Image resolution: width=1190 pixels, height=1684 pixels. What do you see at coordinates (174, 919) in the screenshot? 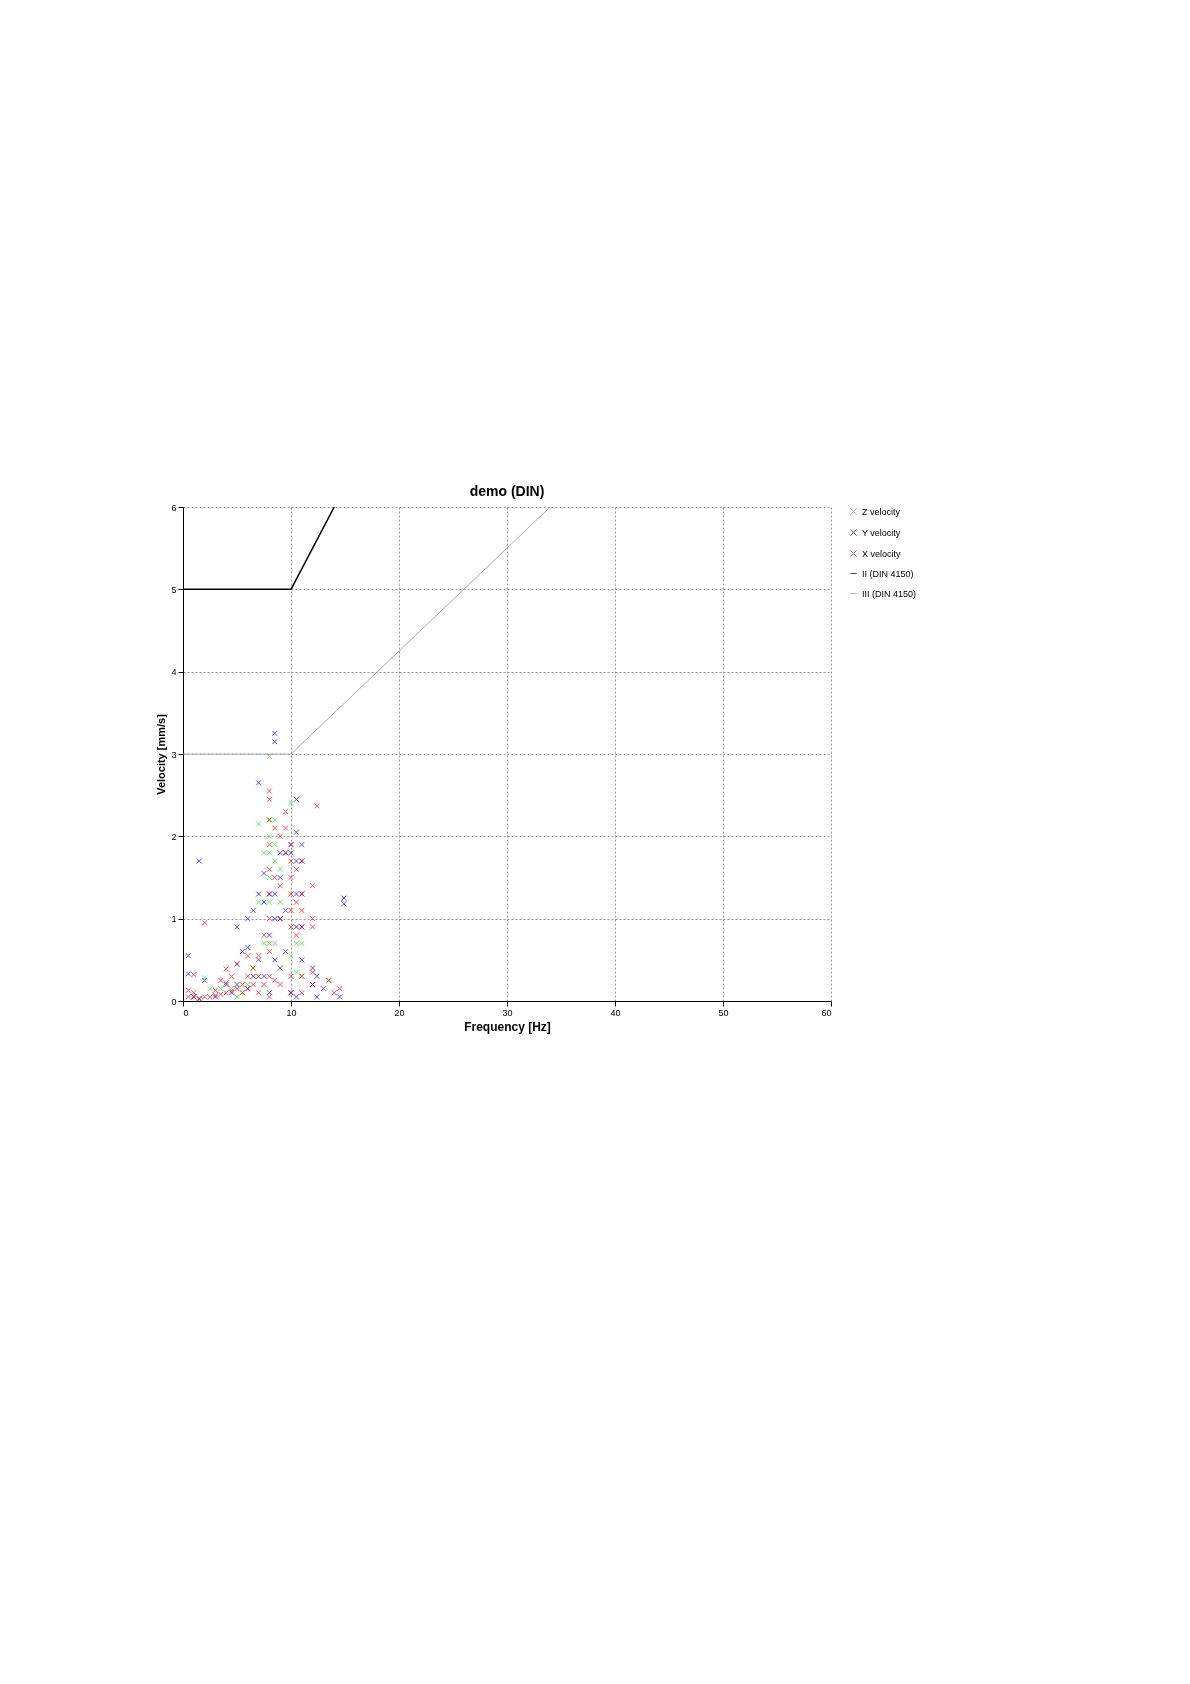
I see `y-tick-label: 1` at bounding box center [174, 919].